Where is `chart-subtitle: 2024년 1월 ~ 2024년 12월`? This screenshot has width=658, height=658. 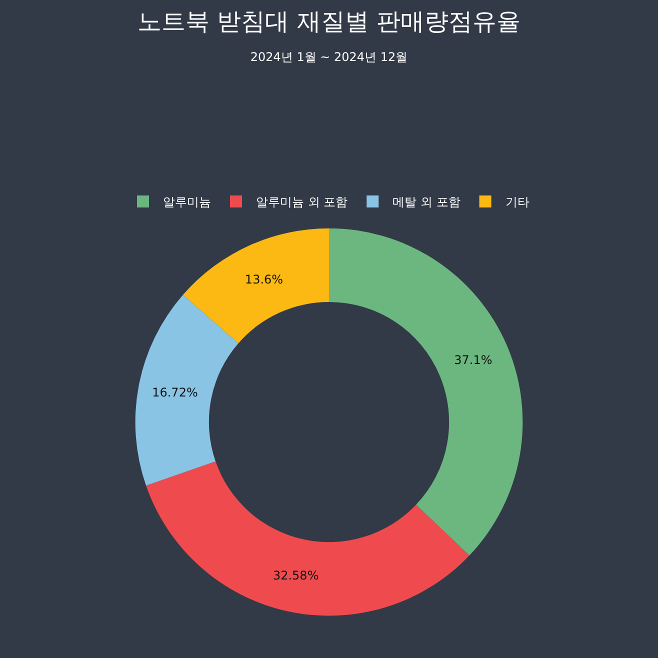
chart-subtitle: 2024년 1월 ~ 2024년 12월 is located at coordinates (329, 57).